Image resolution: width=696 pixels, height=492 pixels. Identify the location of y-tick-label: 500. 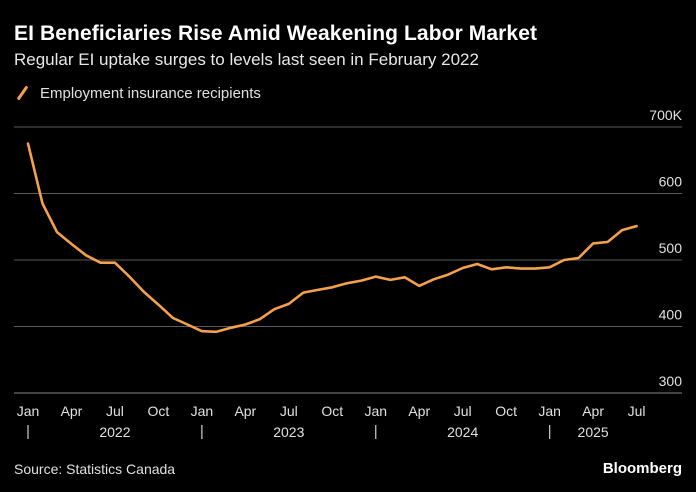
(671, 248).